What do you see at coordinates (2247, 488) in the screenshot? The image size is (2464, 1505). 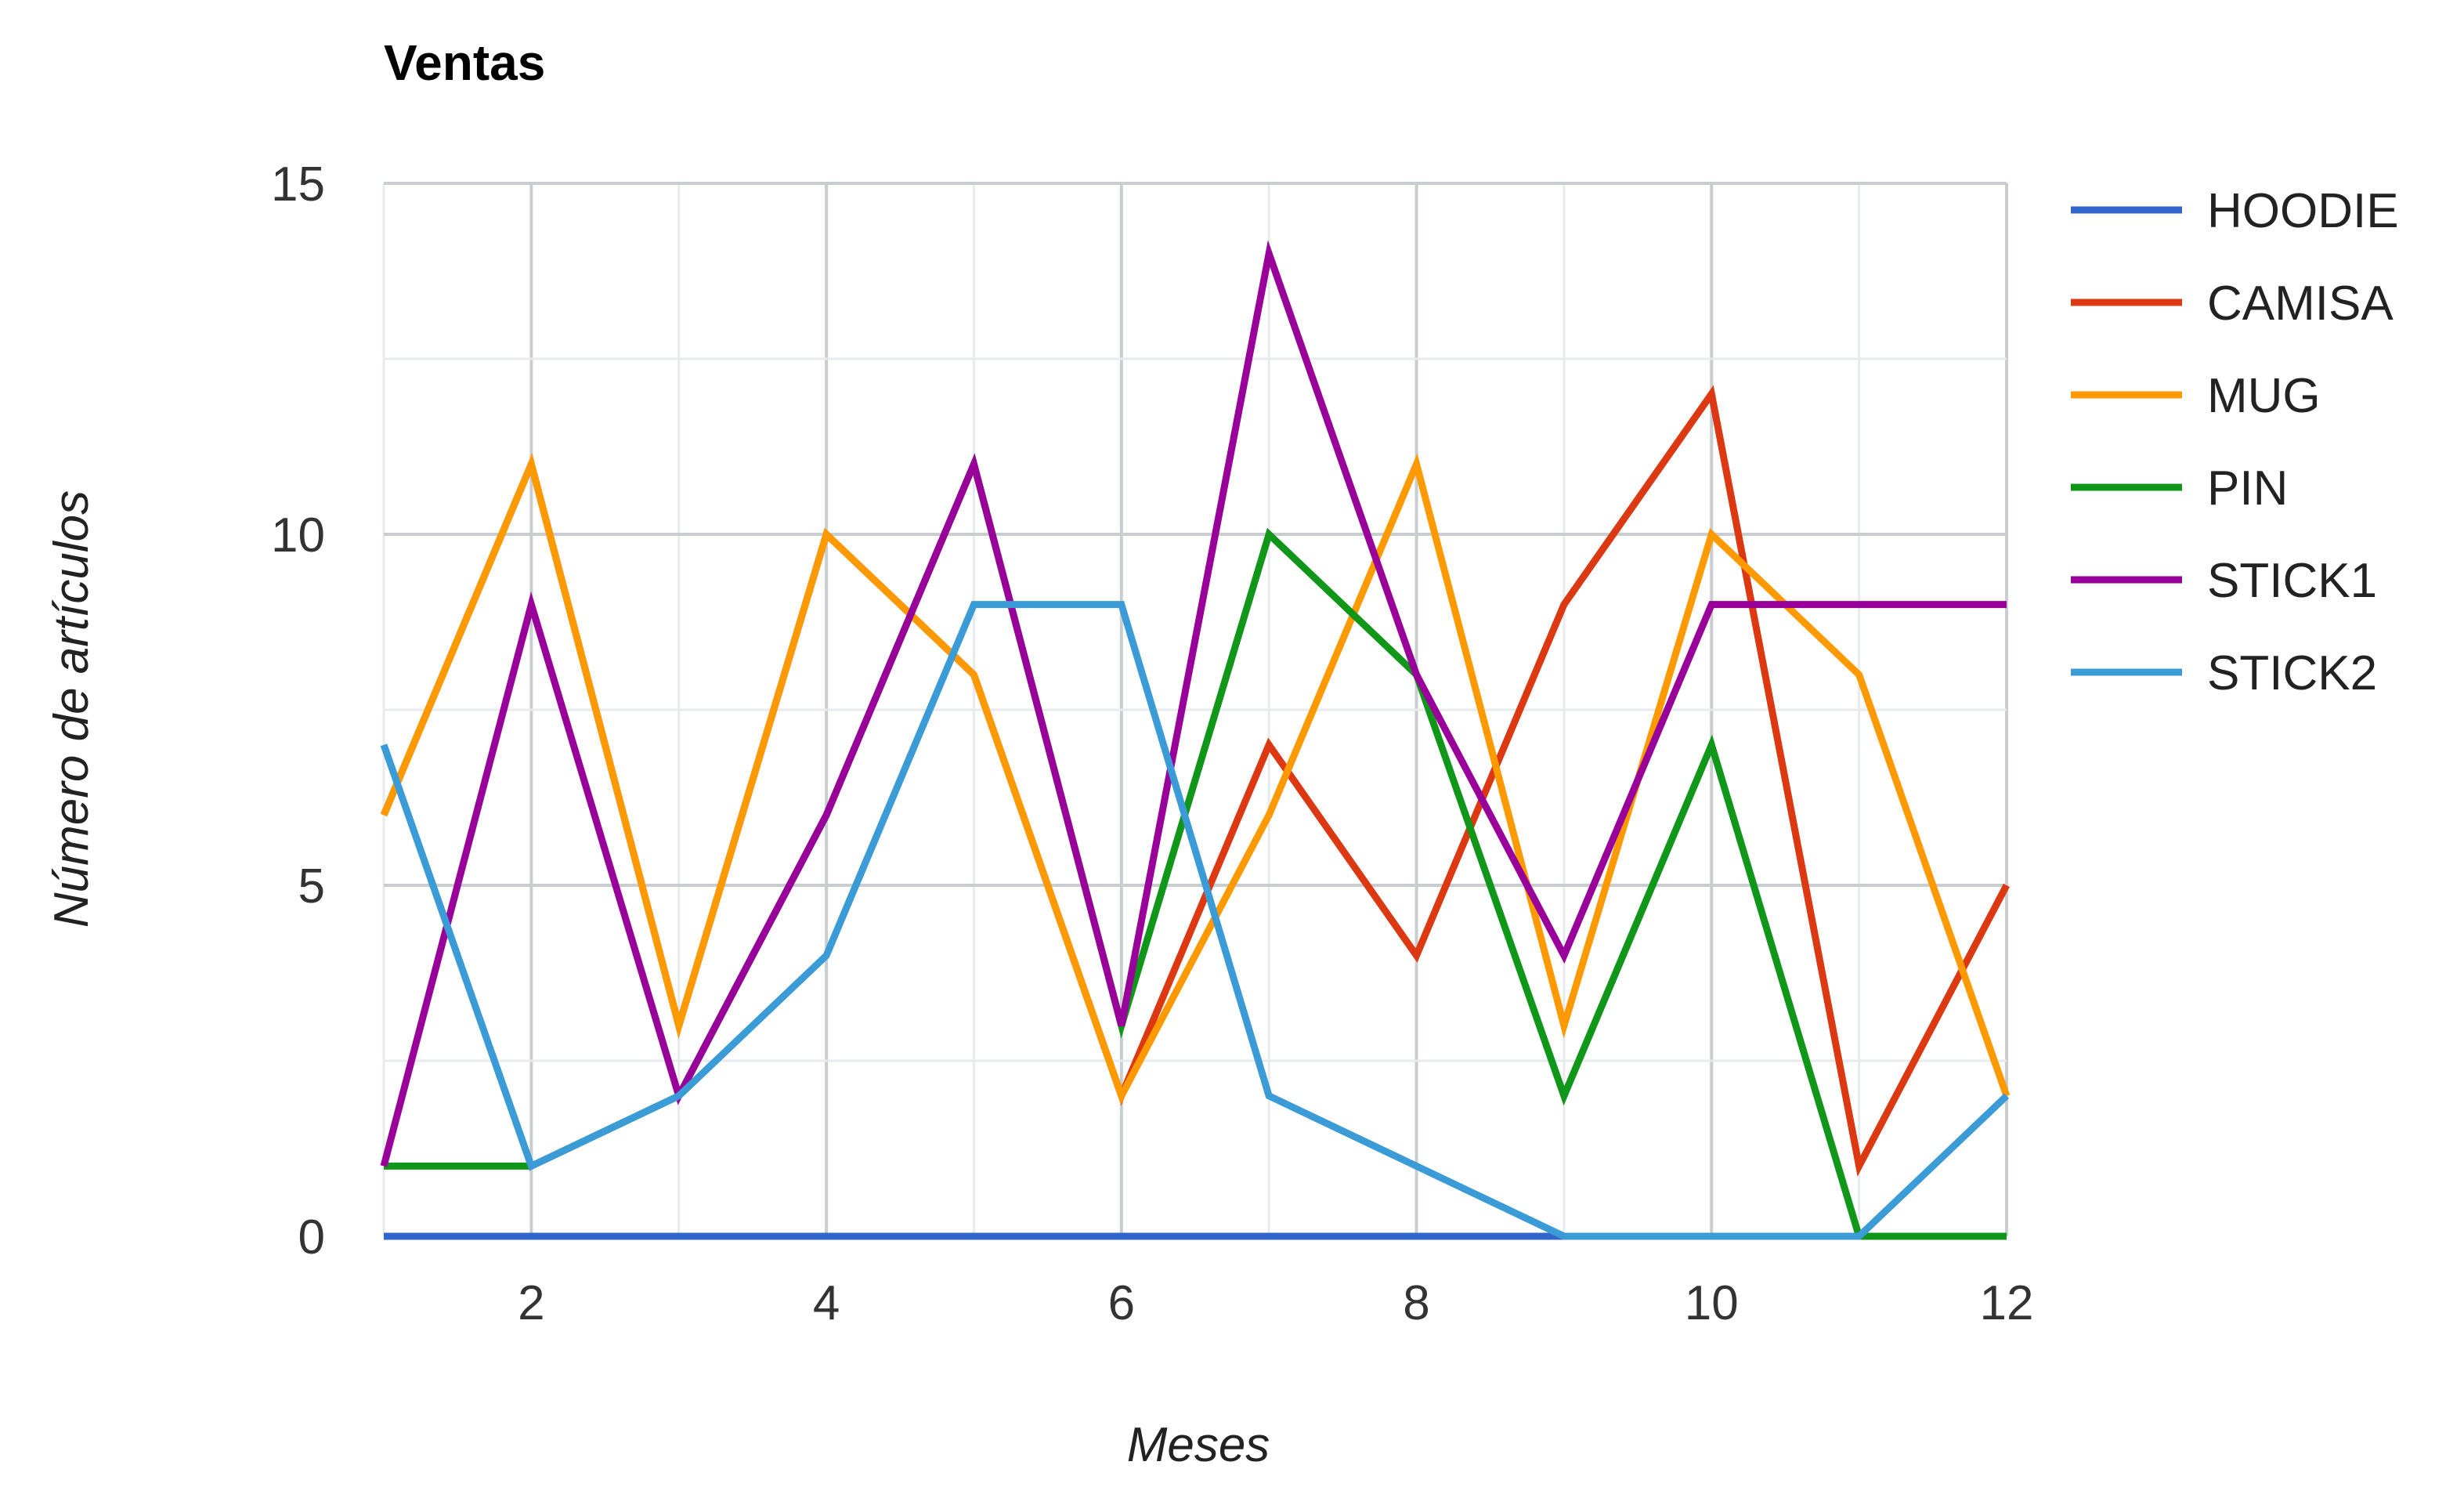 I see `legend-label: PIN` at bounding box center [2247, 488].